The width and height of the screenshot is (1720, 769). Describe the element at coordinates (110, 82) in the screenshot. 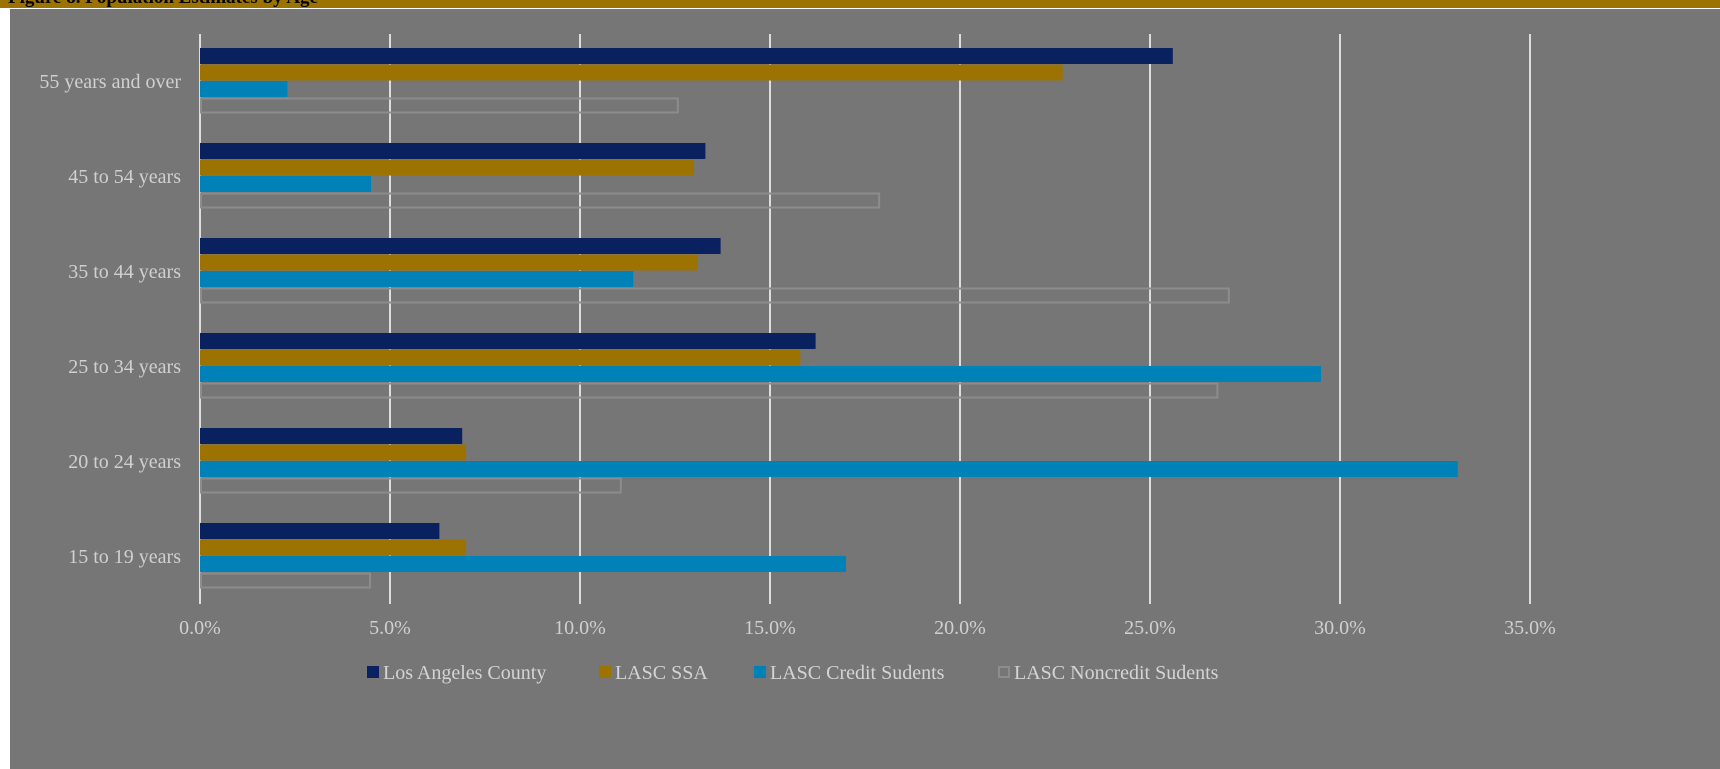

I see `y-tick-label: 55 years and over` at that location.